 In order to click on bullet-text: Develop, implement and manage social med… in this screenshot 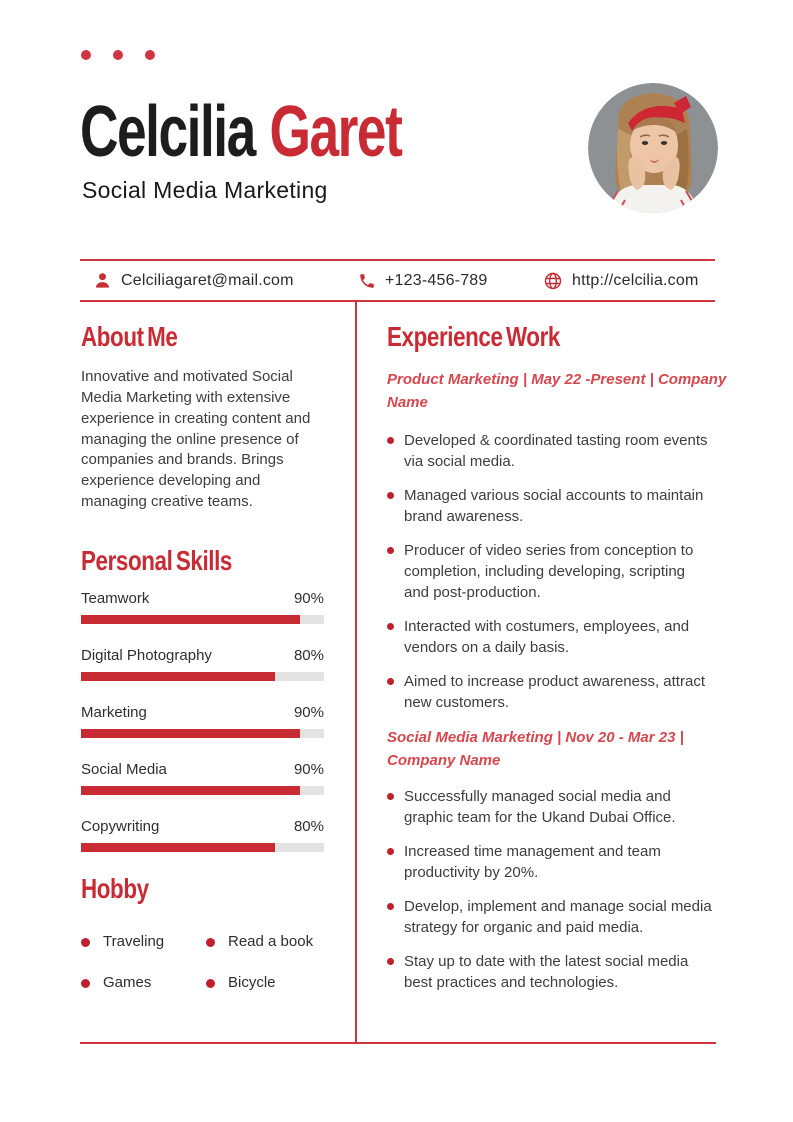, I will do `click(558, 917)`.